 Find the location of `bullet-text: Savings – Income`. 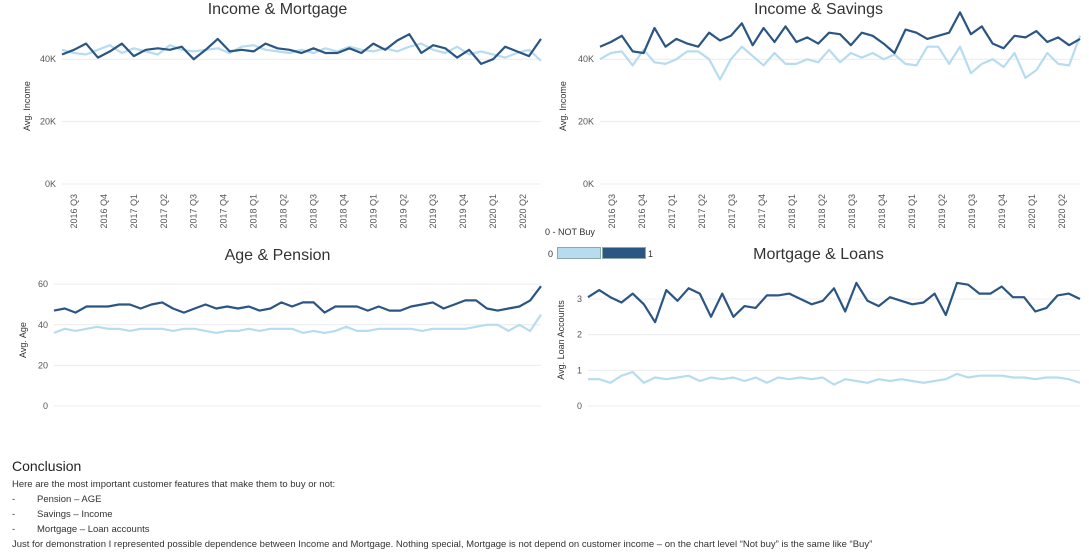

bullet-text: Savings – Income is located at coordinates (75, 514).